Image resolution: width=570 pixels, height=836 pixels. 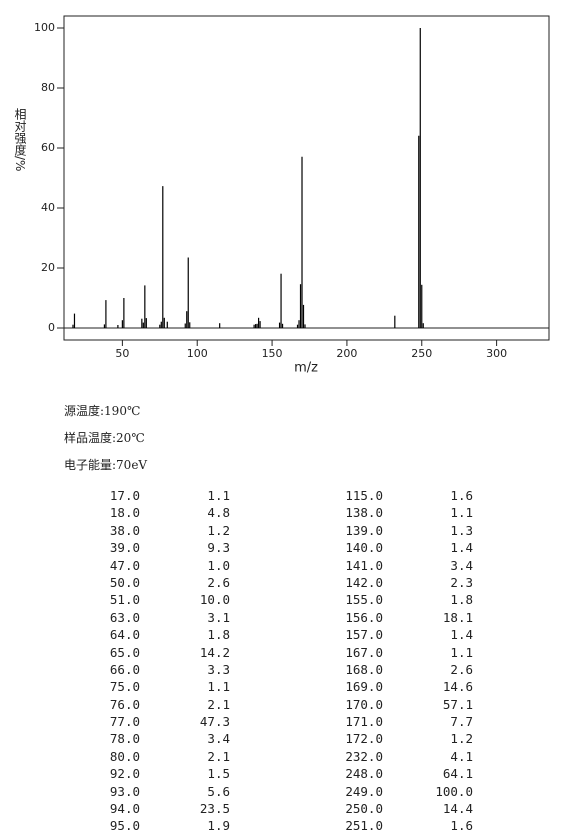 I want to click on table-row: 17.0 1.1 115.0 1.6, so click(x=280, y=496).